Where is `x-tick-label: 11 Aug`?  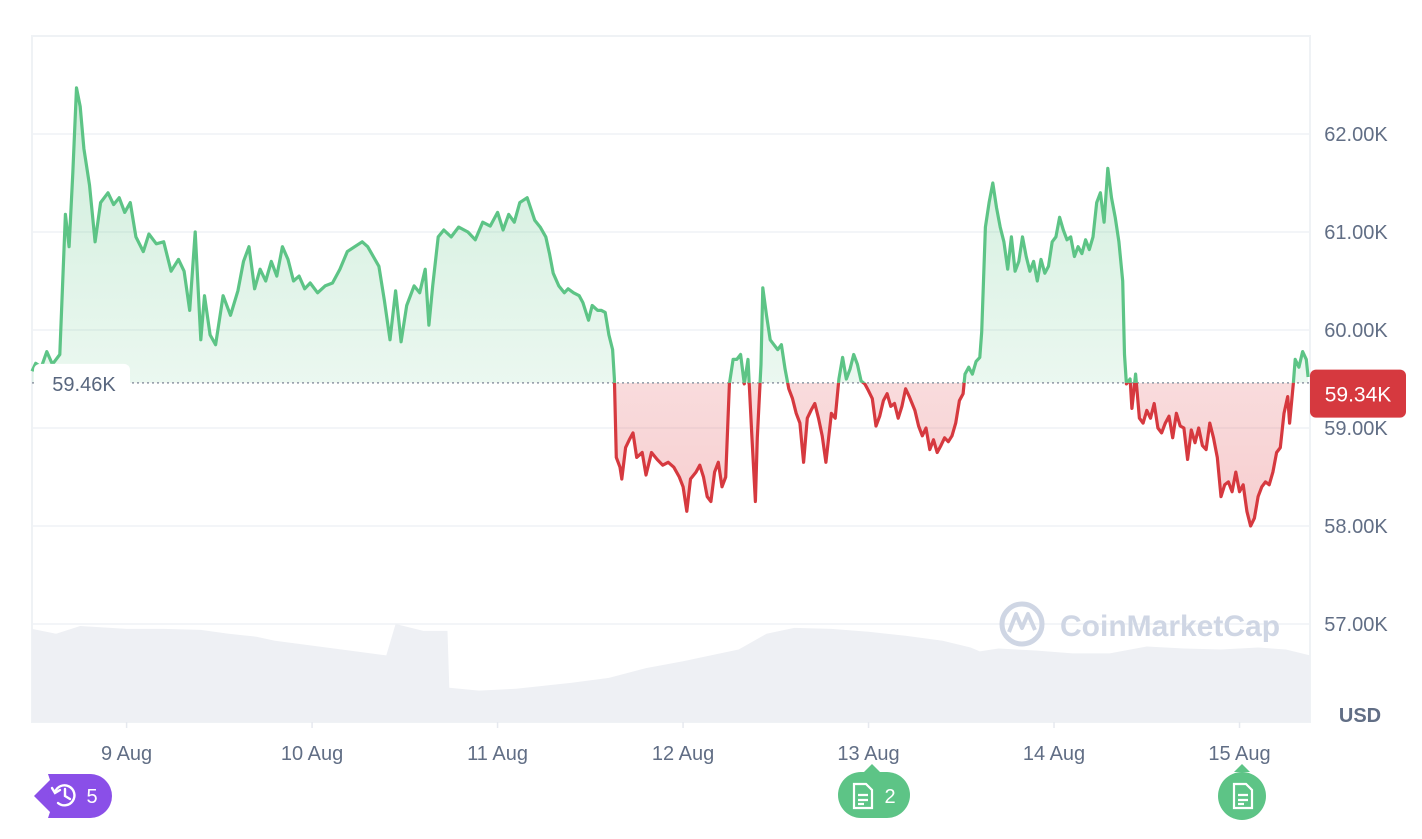 x-tick-label: 11 Aug is located at coordinates (497, 754).